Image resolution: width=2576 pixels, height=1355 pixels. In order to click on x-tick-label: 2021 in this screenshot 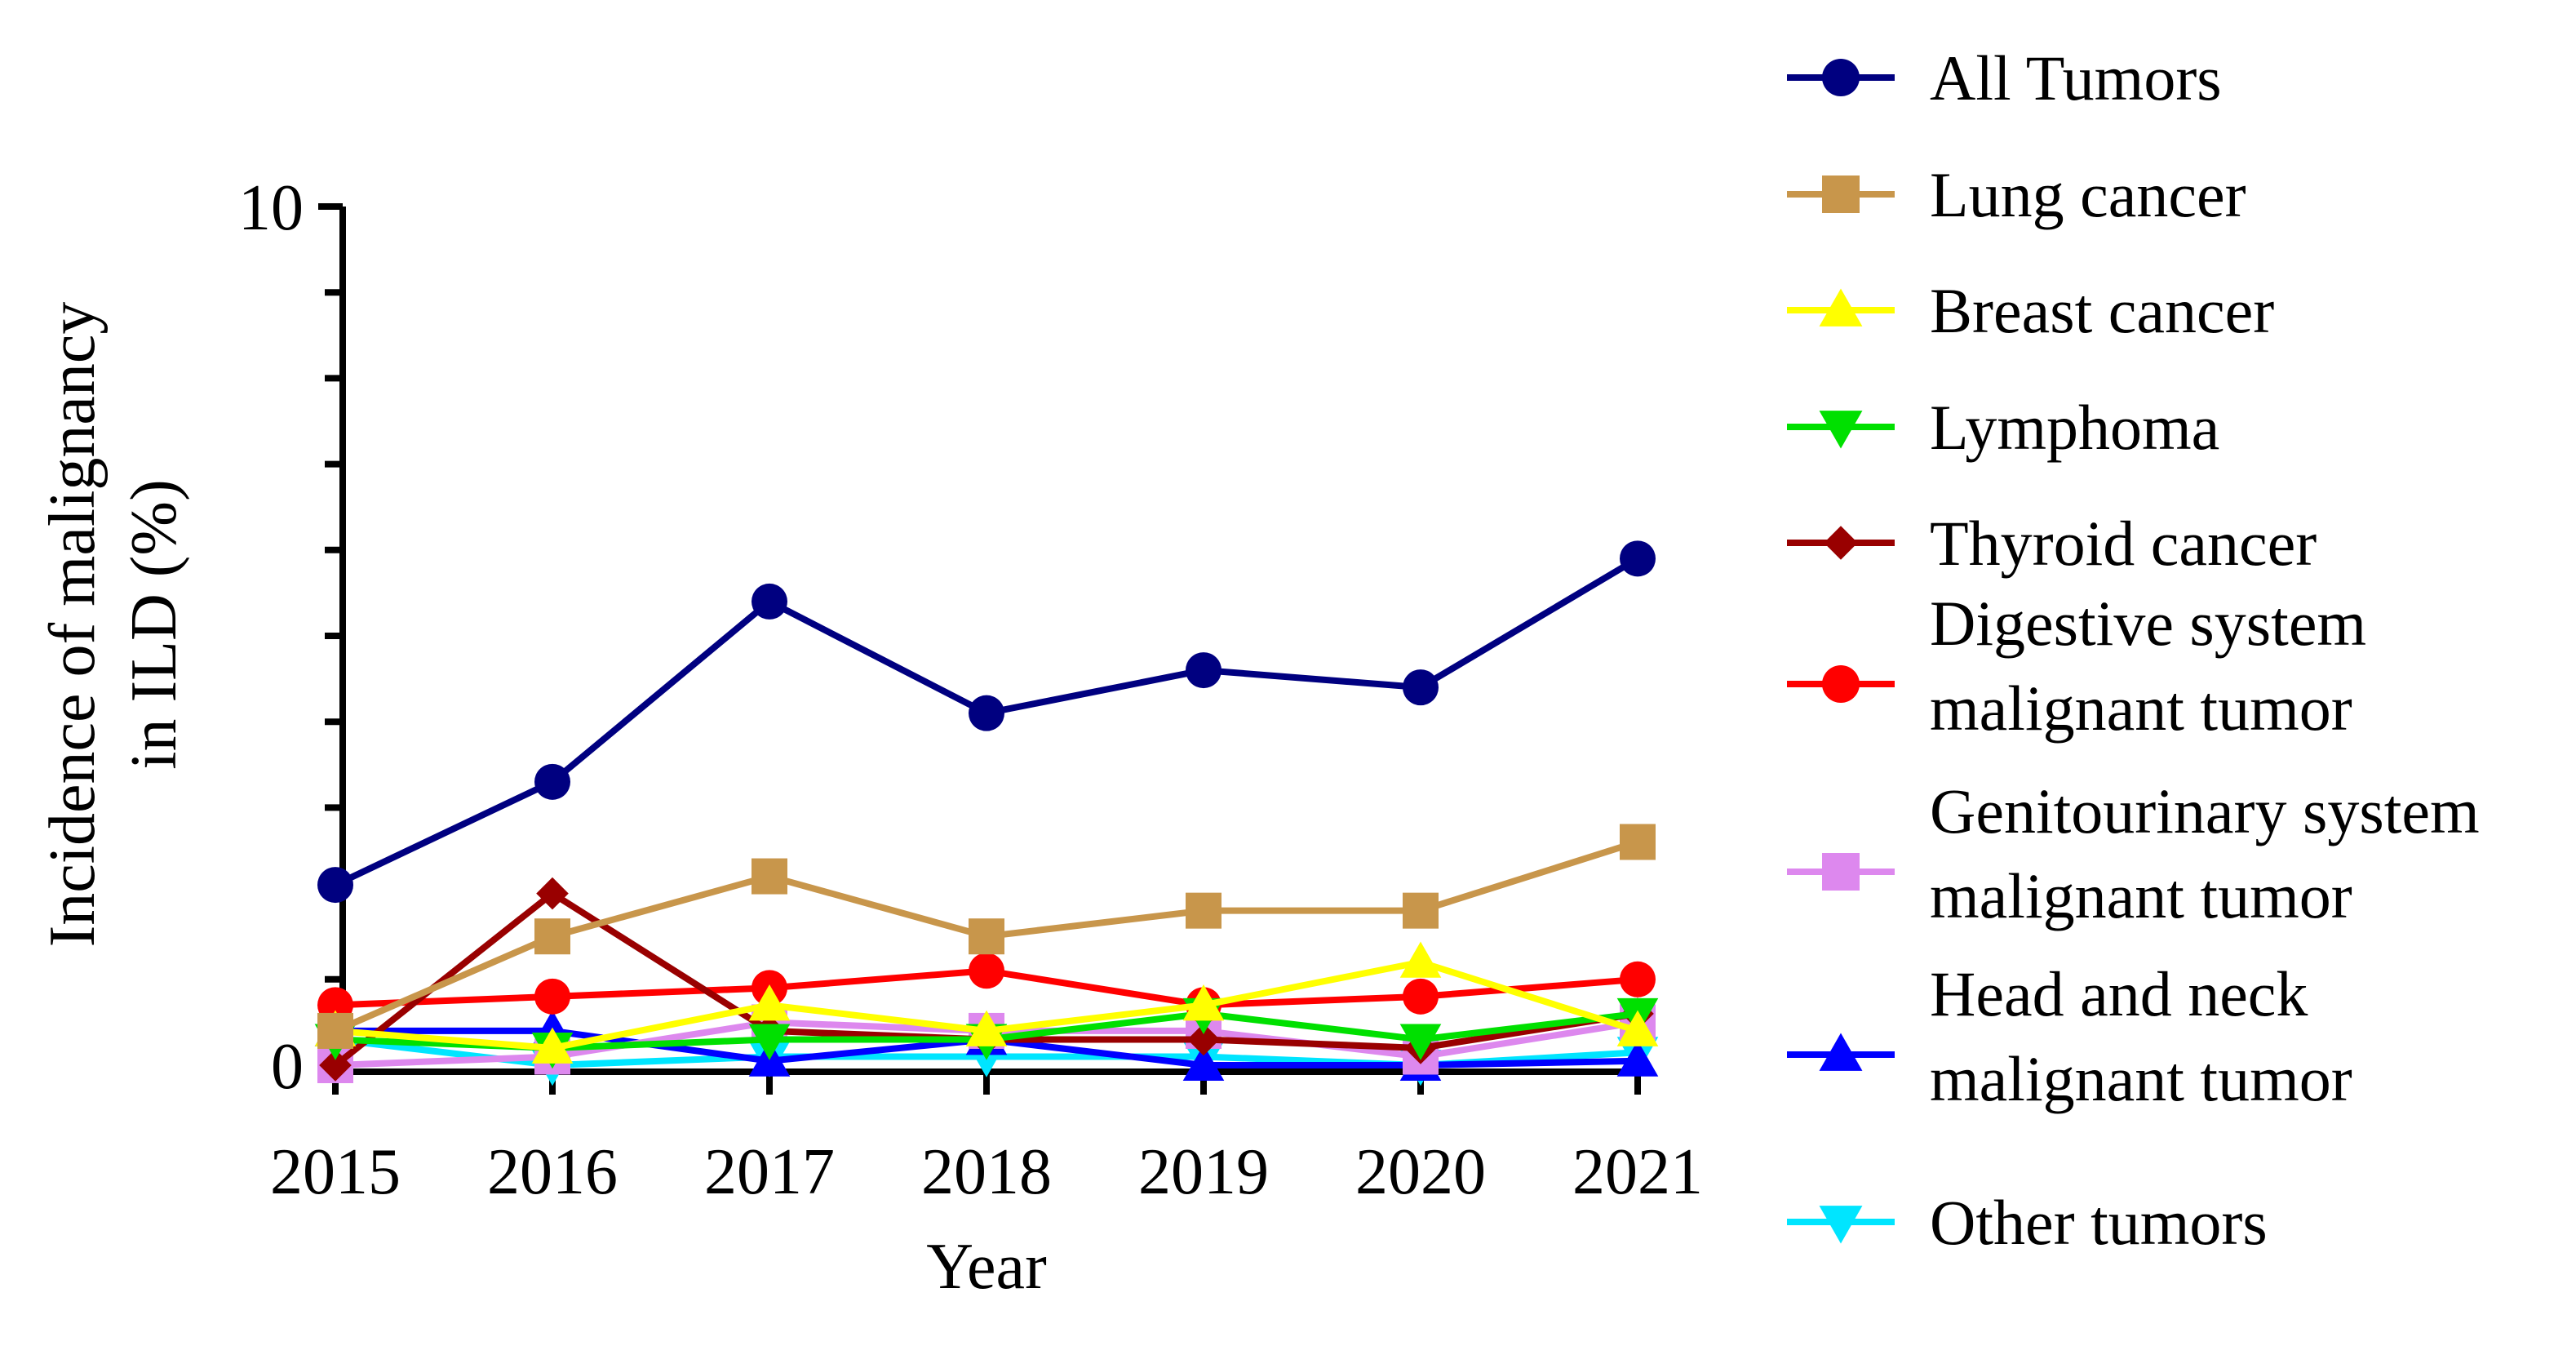, I will do `click(1637, 1172)`.